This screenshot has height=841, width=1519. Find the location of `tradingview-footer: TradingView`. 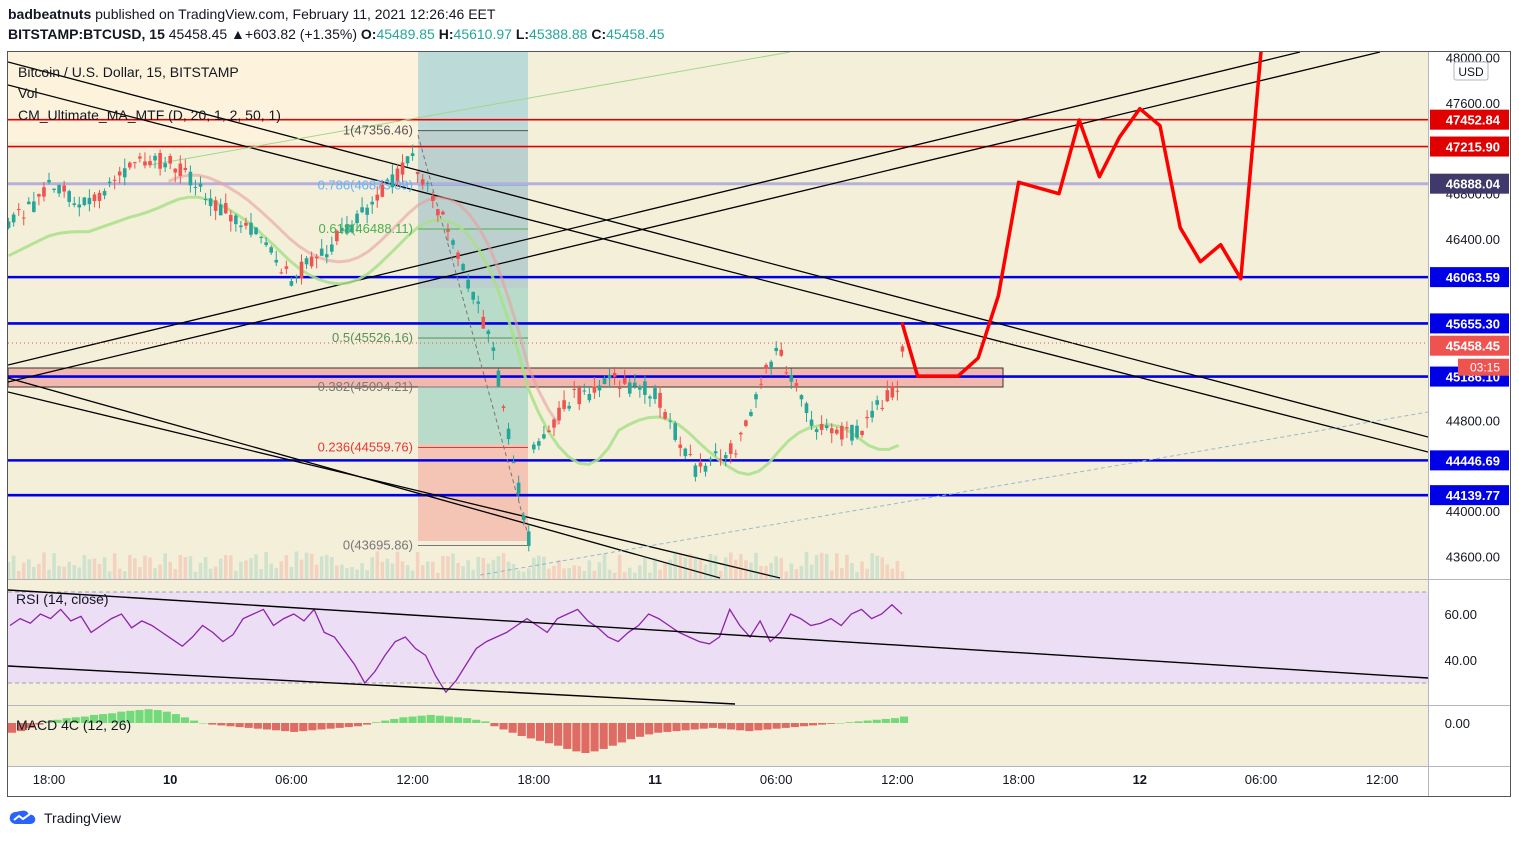

tradingview-footer: TradingView is located at coordinates (64, 818).